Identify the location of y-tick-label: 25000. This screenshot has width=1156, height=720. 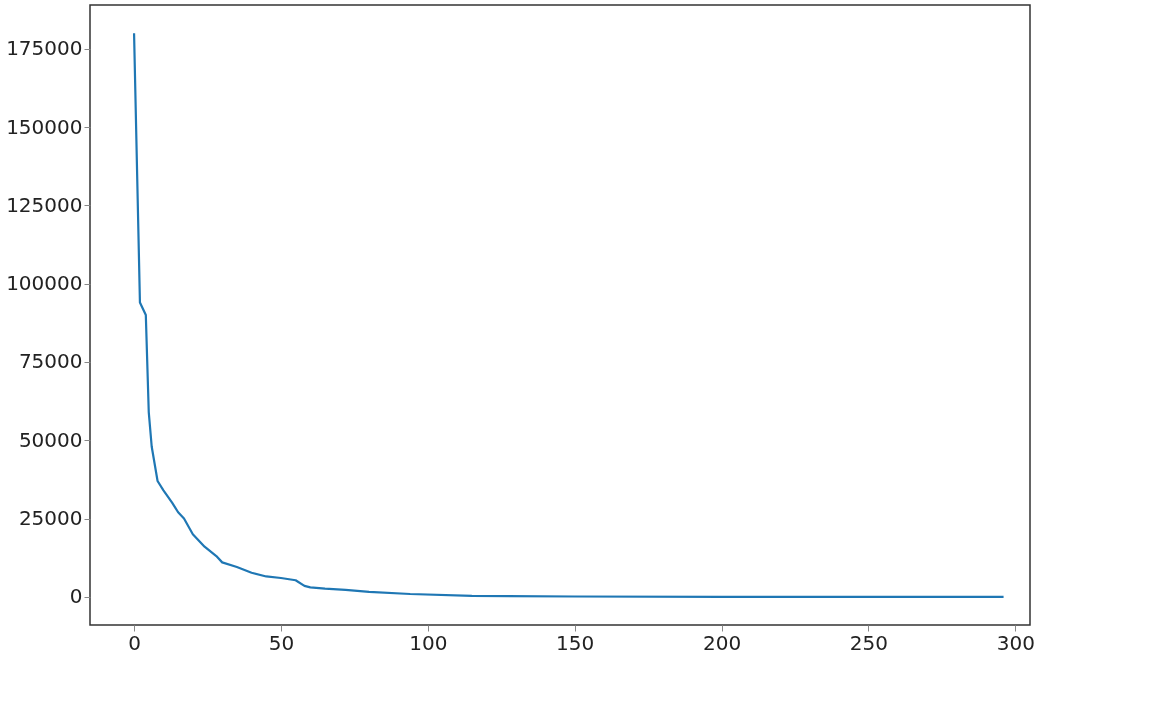
(50, 518).